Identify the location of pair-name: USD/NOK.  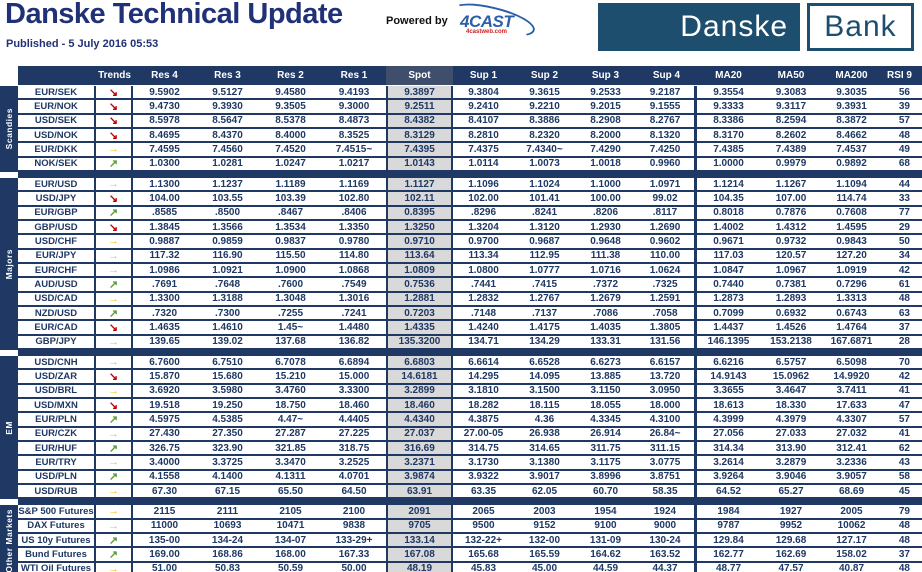
(57, 135).